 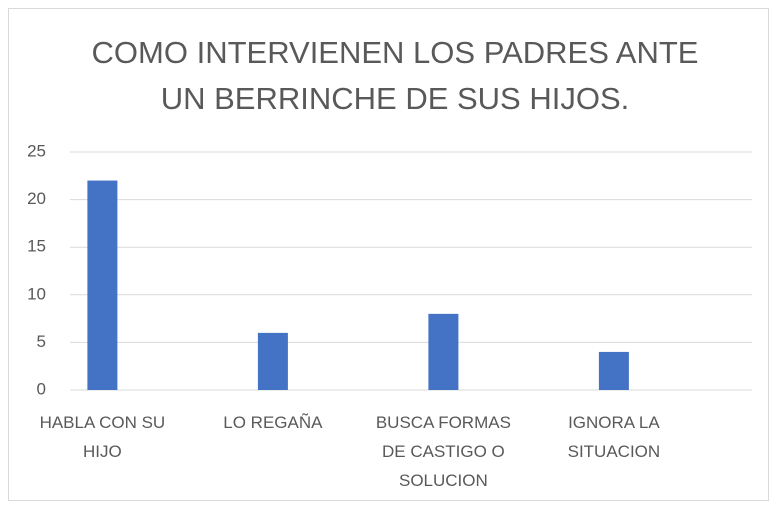 I want to click on x-tick-label: IGNORA LA SITUACION, so click(x=614, y=437).